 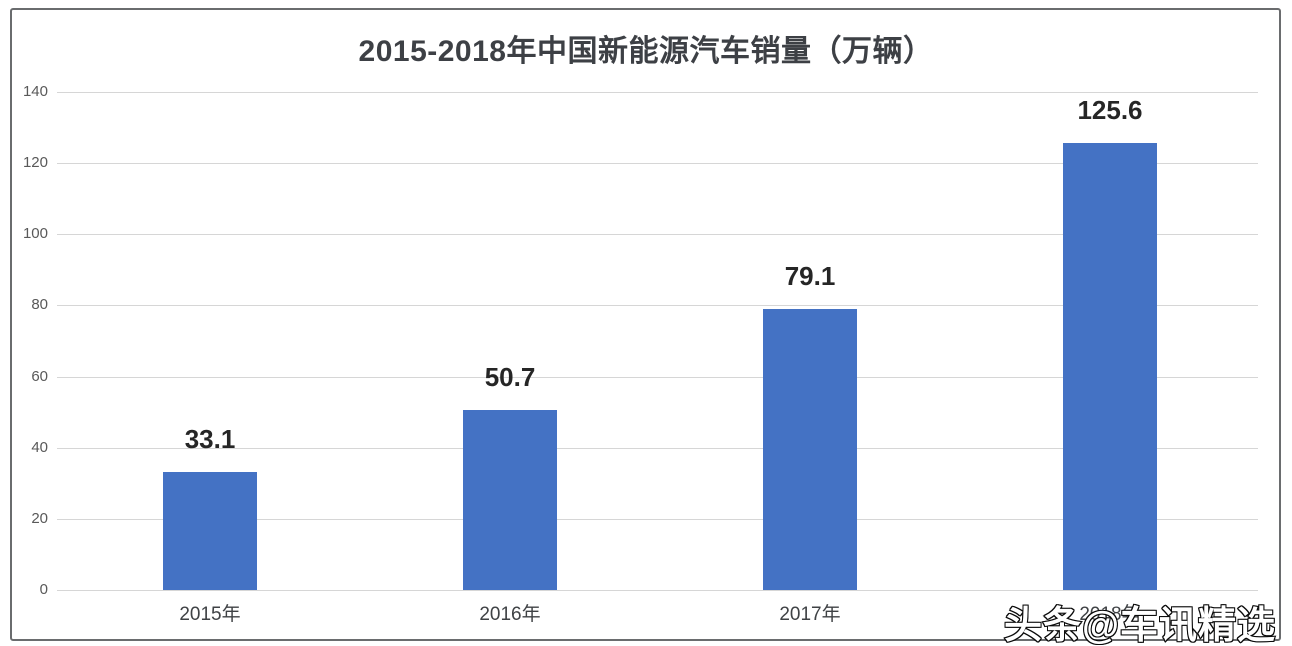 What do you see at coordinates (646, 51) in the screenshot?
I see `chart-title: 2015-2018年中国新能源汽车销量（万辆）` at bounding box center [646, 51].